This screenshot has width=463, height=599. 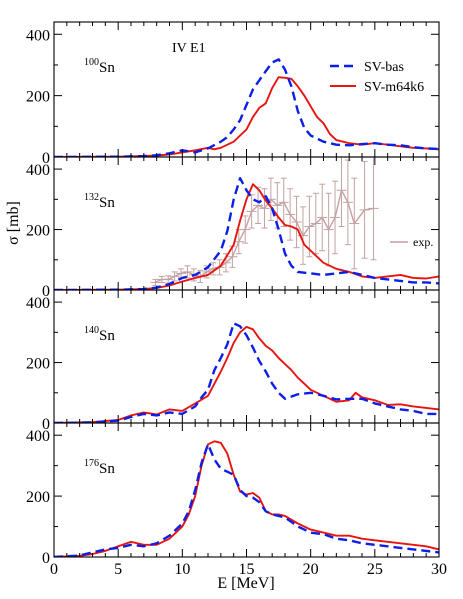 What do you see at coordinates (423, 242) in the screenshot?
I see `legend-label-exp: exp.` at bounding box center [423, 242].